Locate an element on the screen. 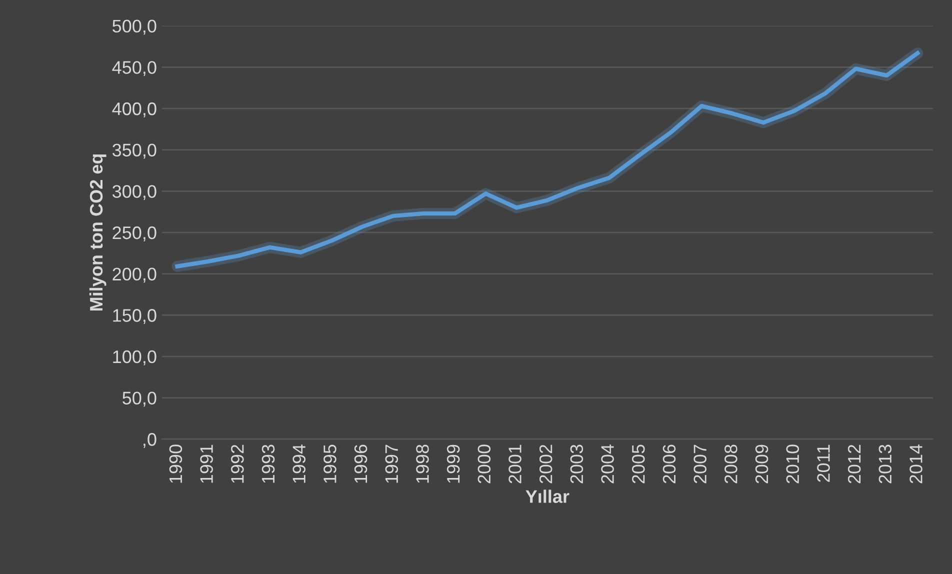 This screenshot has height=574, width=952. y-tick-label: 50,0 is located at coordinates (139, 399).